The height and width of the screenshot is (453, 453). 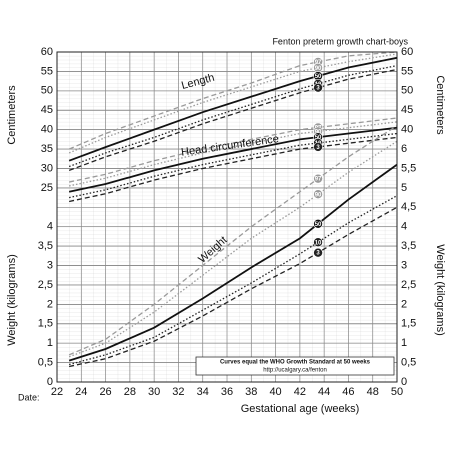 I want to click on x-tick-label: 26, so click(x=105, y=392).